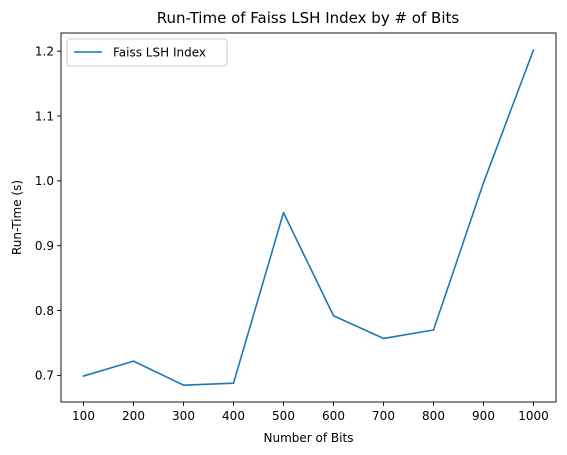 The height and width of the screenshot is (455, 567). I want to click on y-tick-label: 0.7, so click(44, 376).